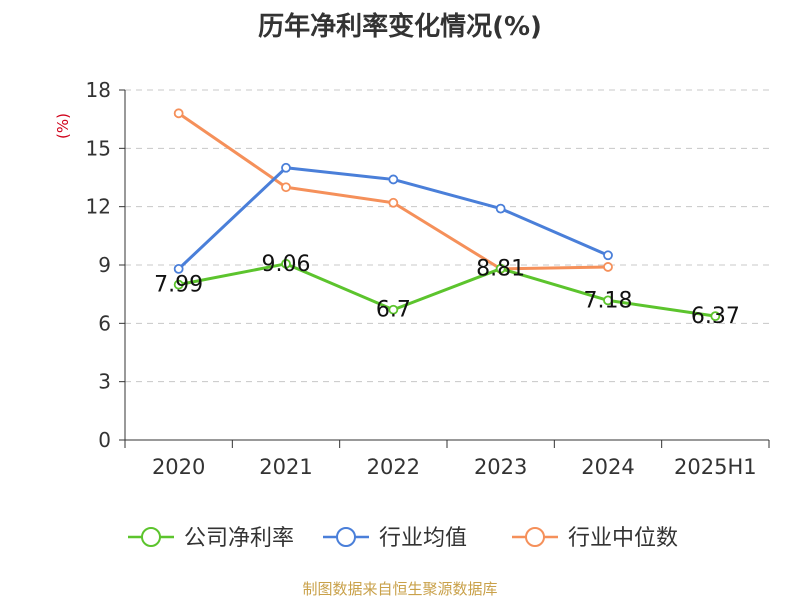 The width and height of the screenshot is (800, 600). Describe the element at coordinates (623, 538) in the screenshot. I see `legend-label: 行业中位数` at that location.